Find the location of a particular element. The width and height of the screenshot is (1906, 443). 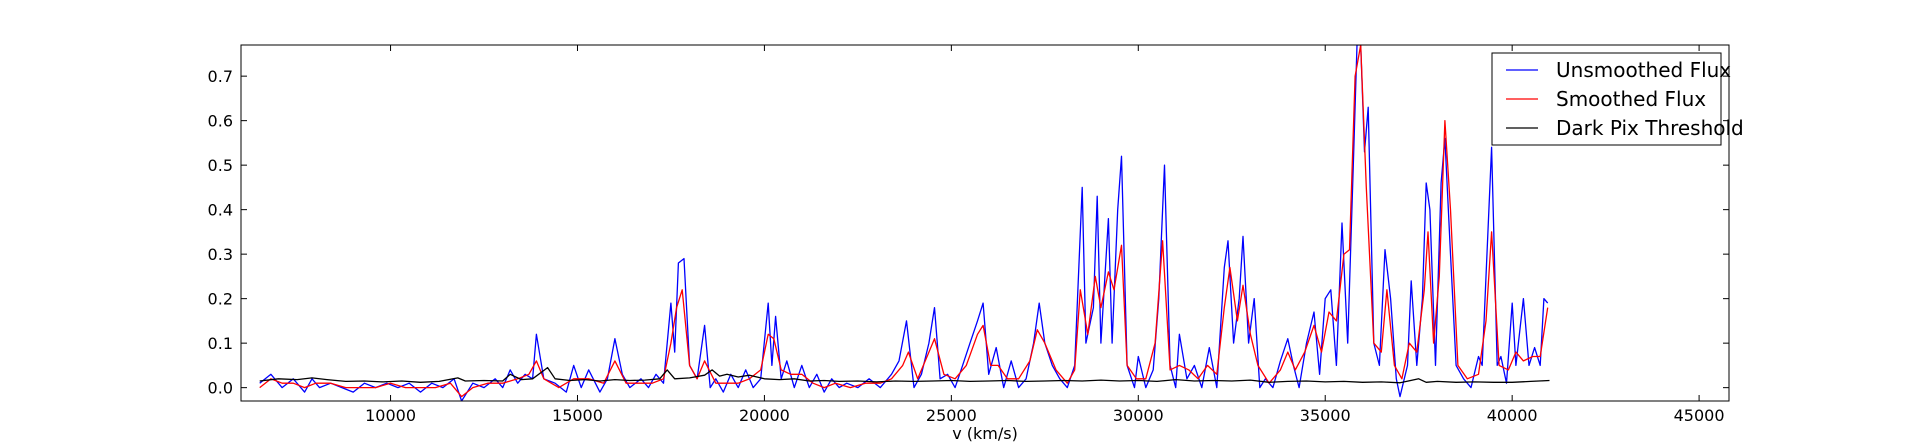

y-tick-label: 0.2 is located at coordinates (220, 299).